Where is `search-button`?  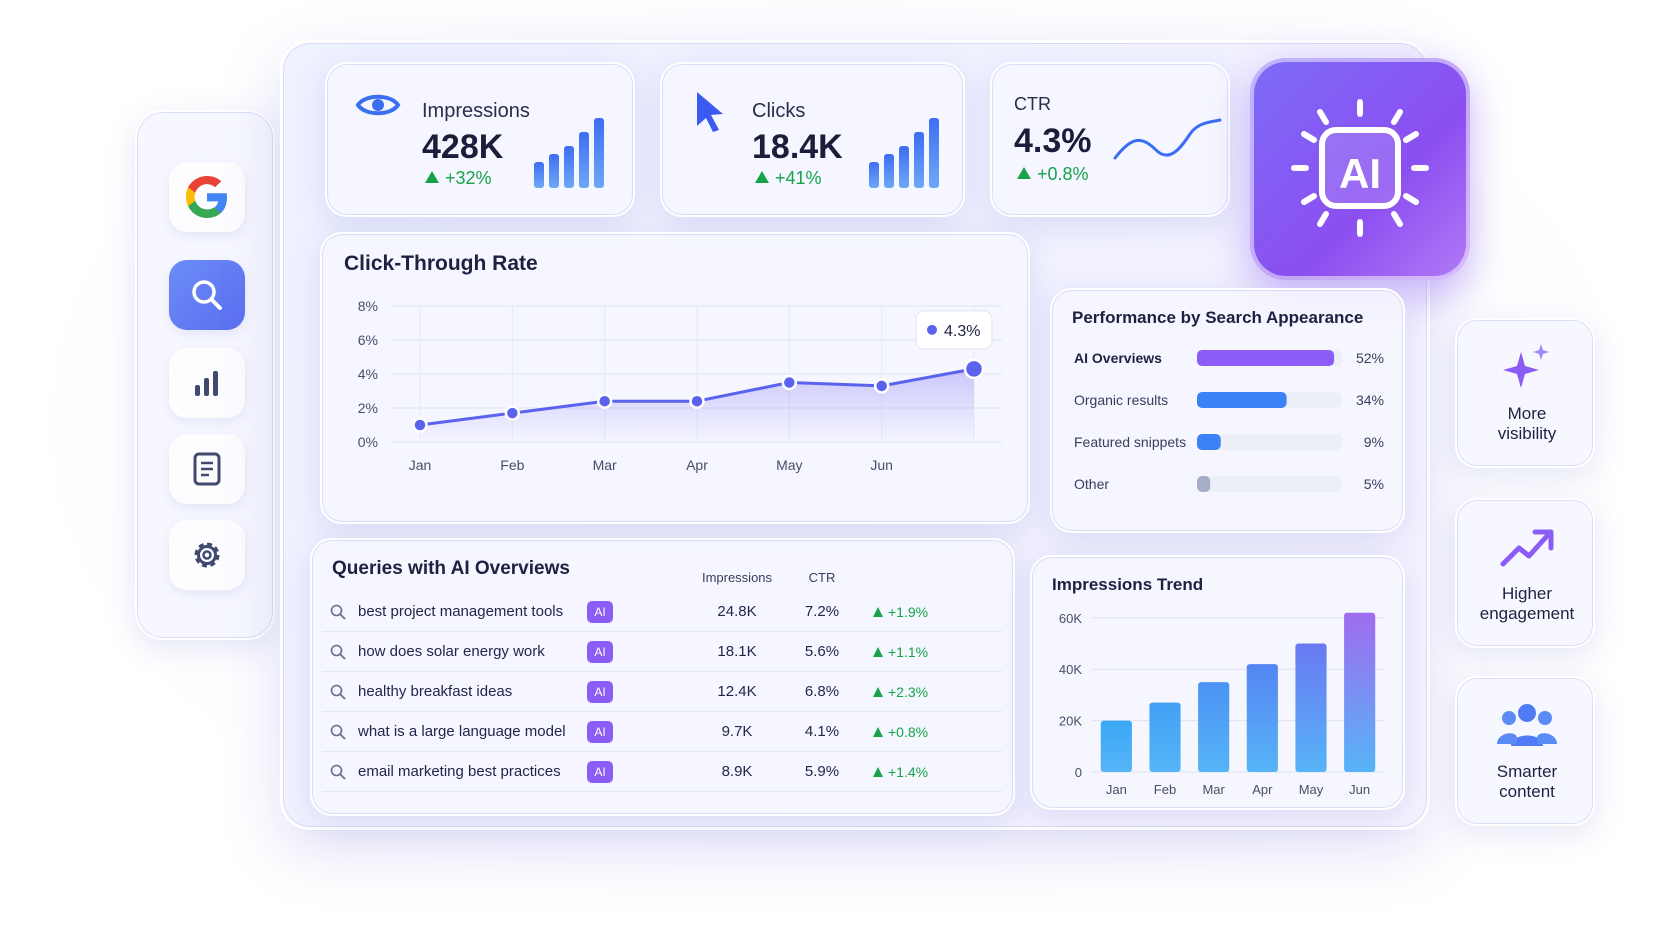 search-button is located at coordinates (207, 295).